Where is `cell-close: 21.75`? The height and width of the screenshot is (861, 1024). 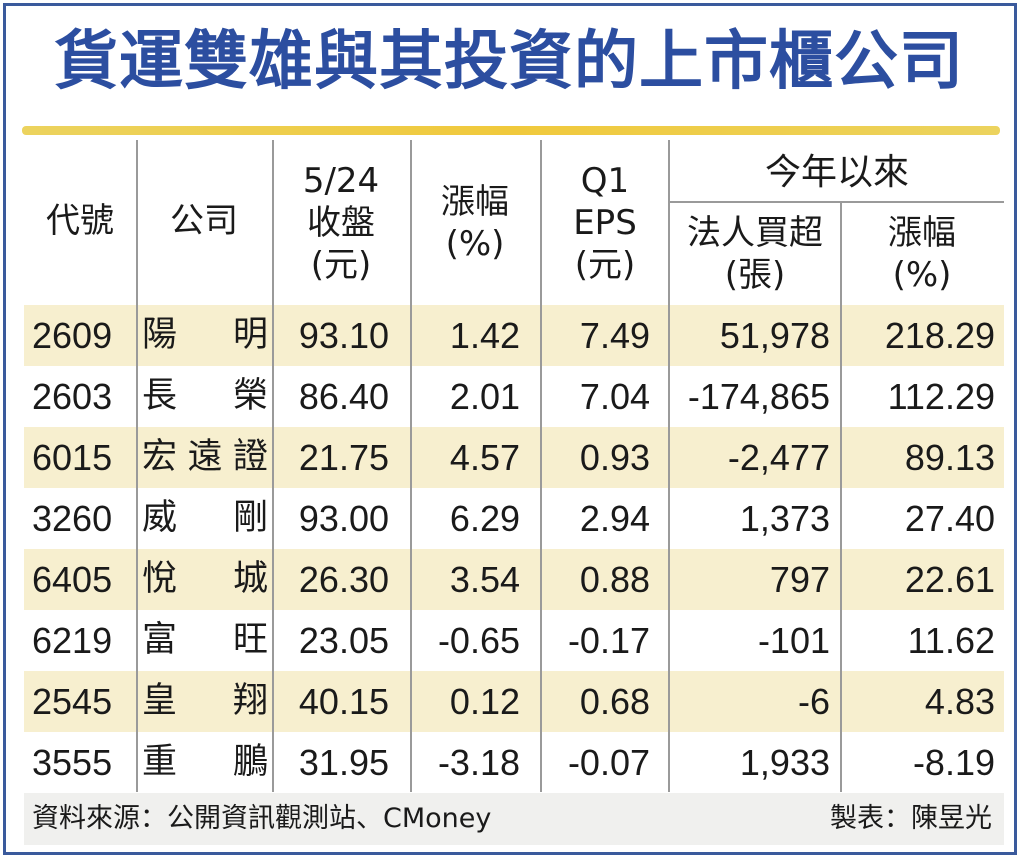 cell-close: 21.75 is located at coordinates (343, 457).